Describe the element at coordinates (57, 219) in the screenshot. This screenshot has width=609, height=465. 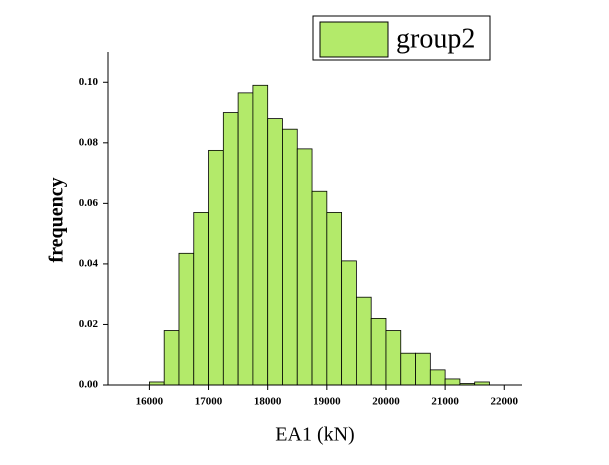
I see `y-axis-label: frequency` at that location.